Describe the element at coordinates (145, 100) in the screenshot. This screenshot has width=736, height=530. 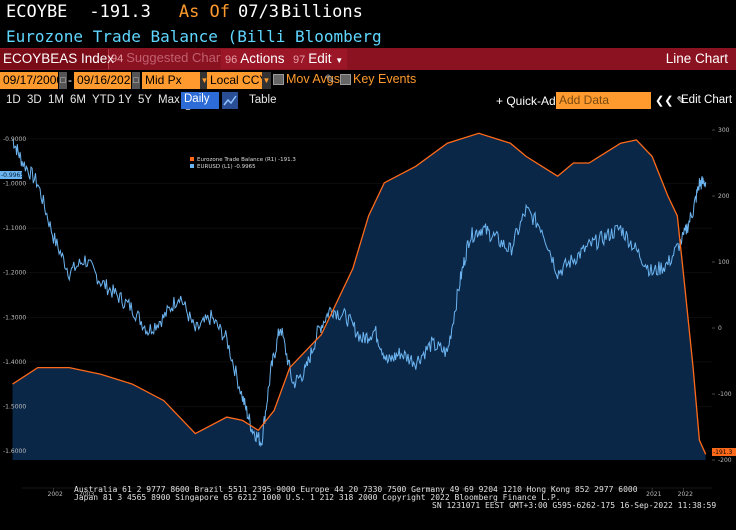
I see `range-5y: 5Y` at that location.